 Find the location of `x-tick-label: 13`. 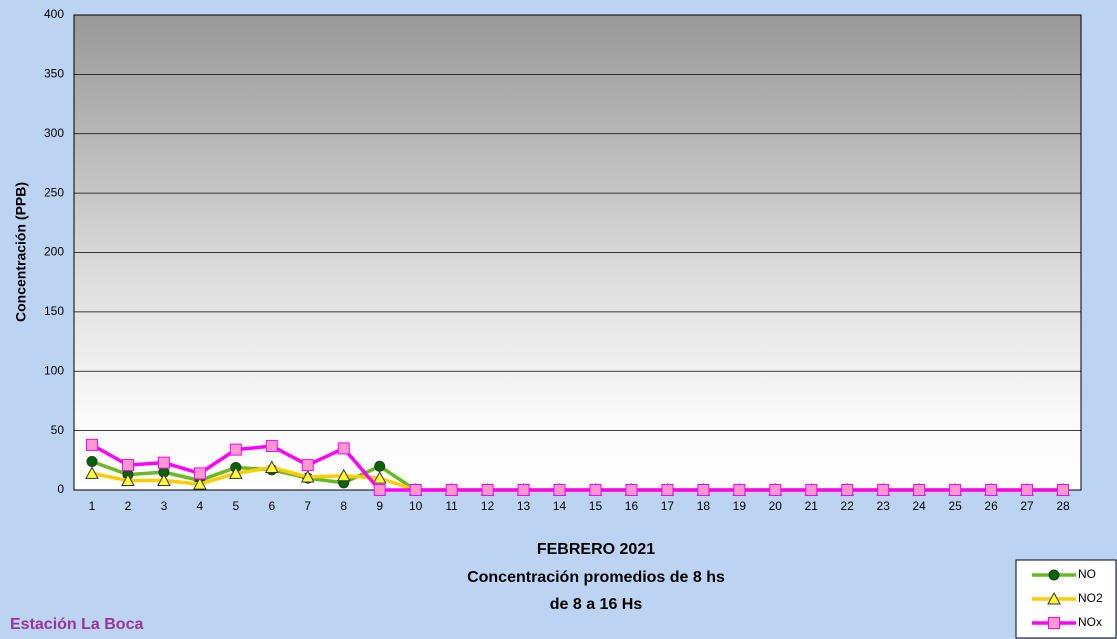

x-tick-label: 13 is located at coordinates (524, 506).